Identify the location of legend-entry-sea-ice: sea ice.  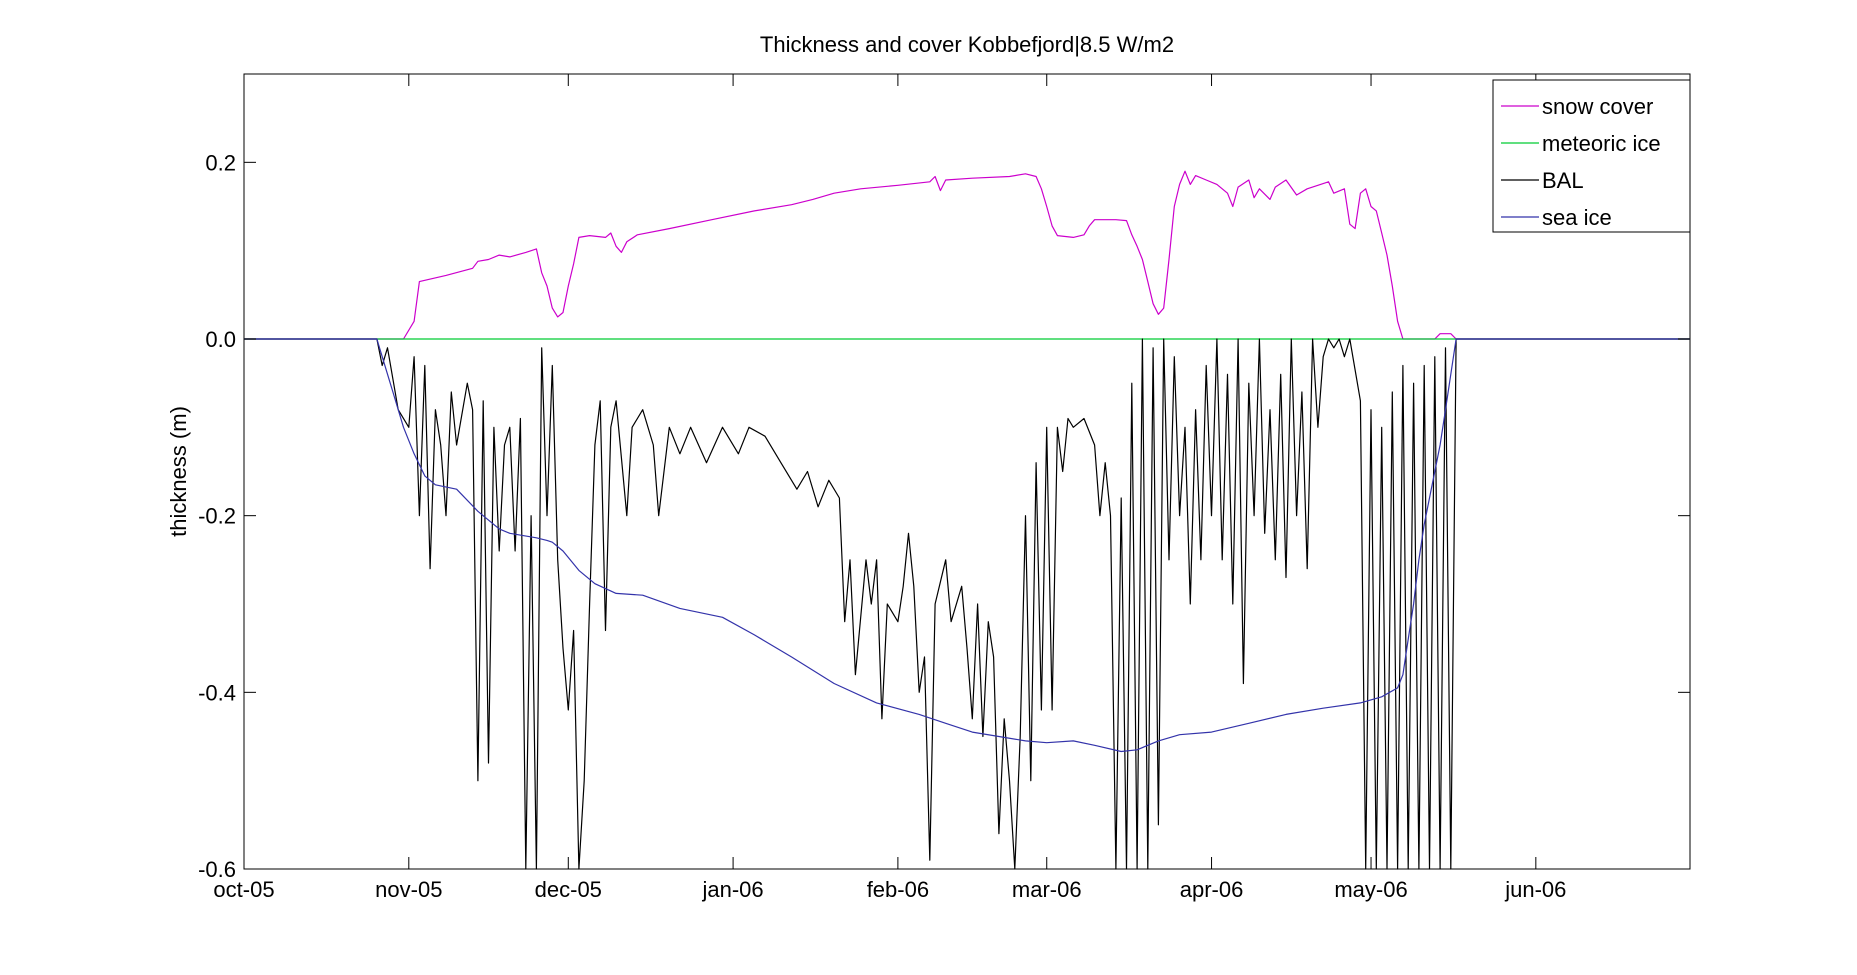
(1577, 217).